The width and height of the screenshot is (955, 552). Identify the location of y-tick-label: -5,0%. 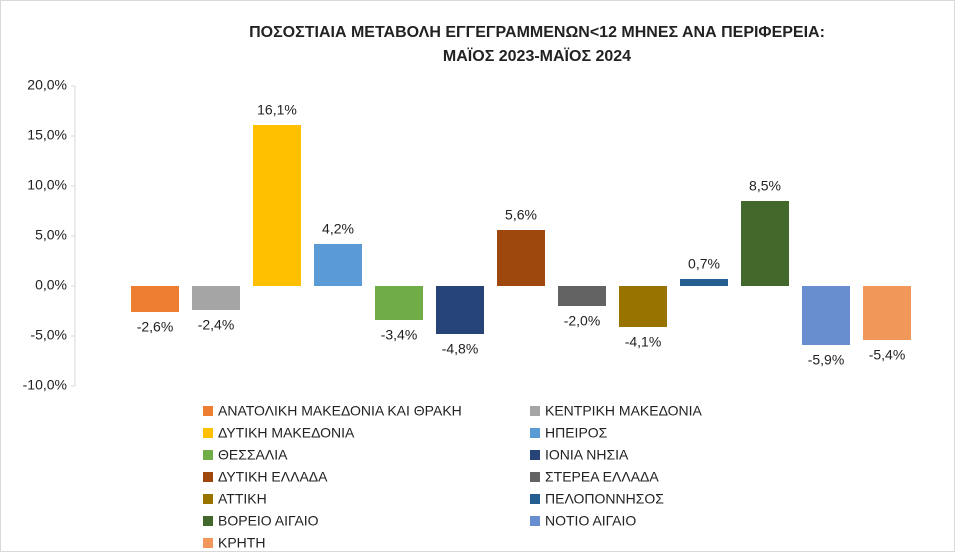
(48, 335).